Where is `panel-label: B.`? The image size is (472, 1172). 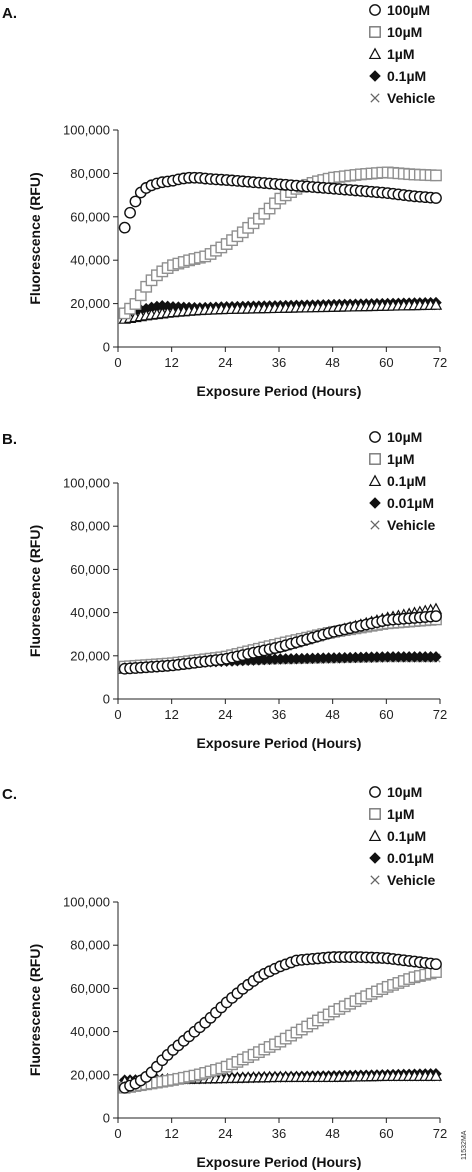 panel-label: B. is located at coordinates (9, 439).